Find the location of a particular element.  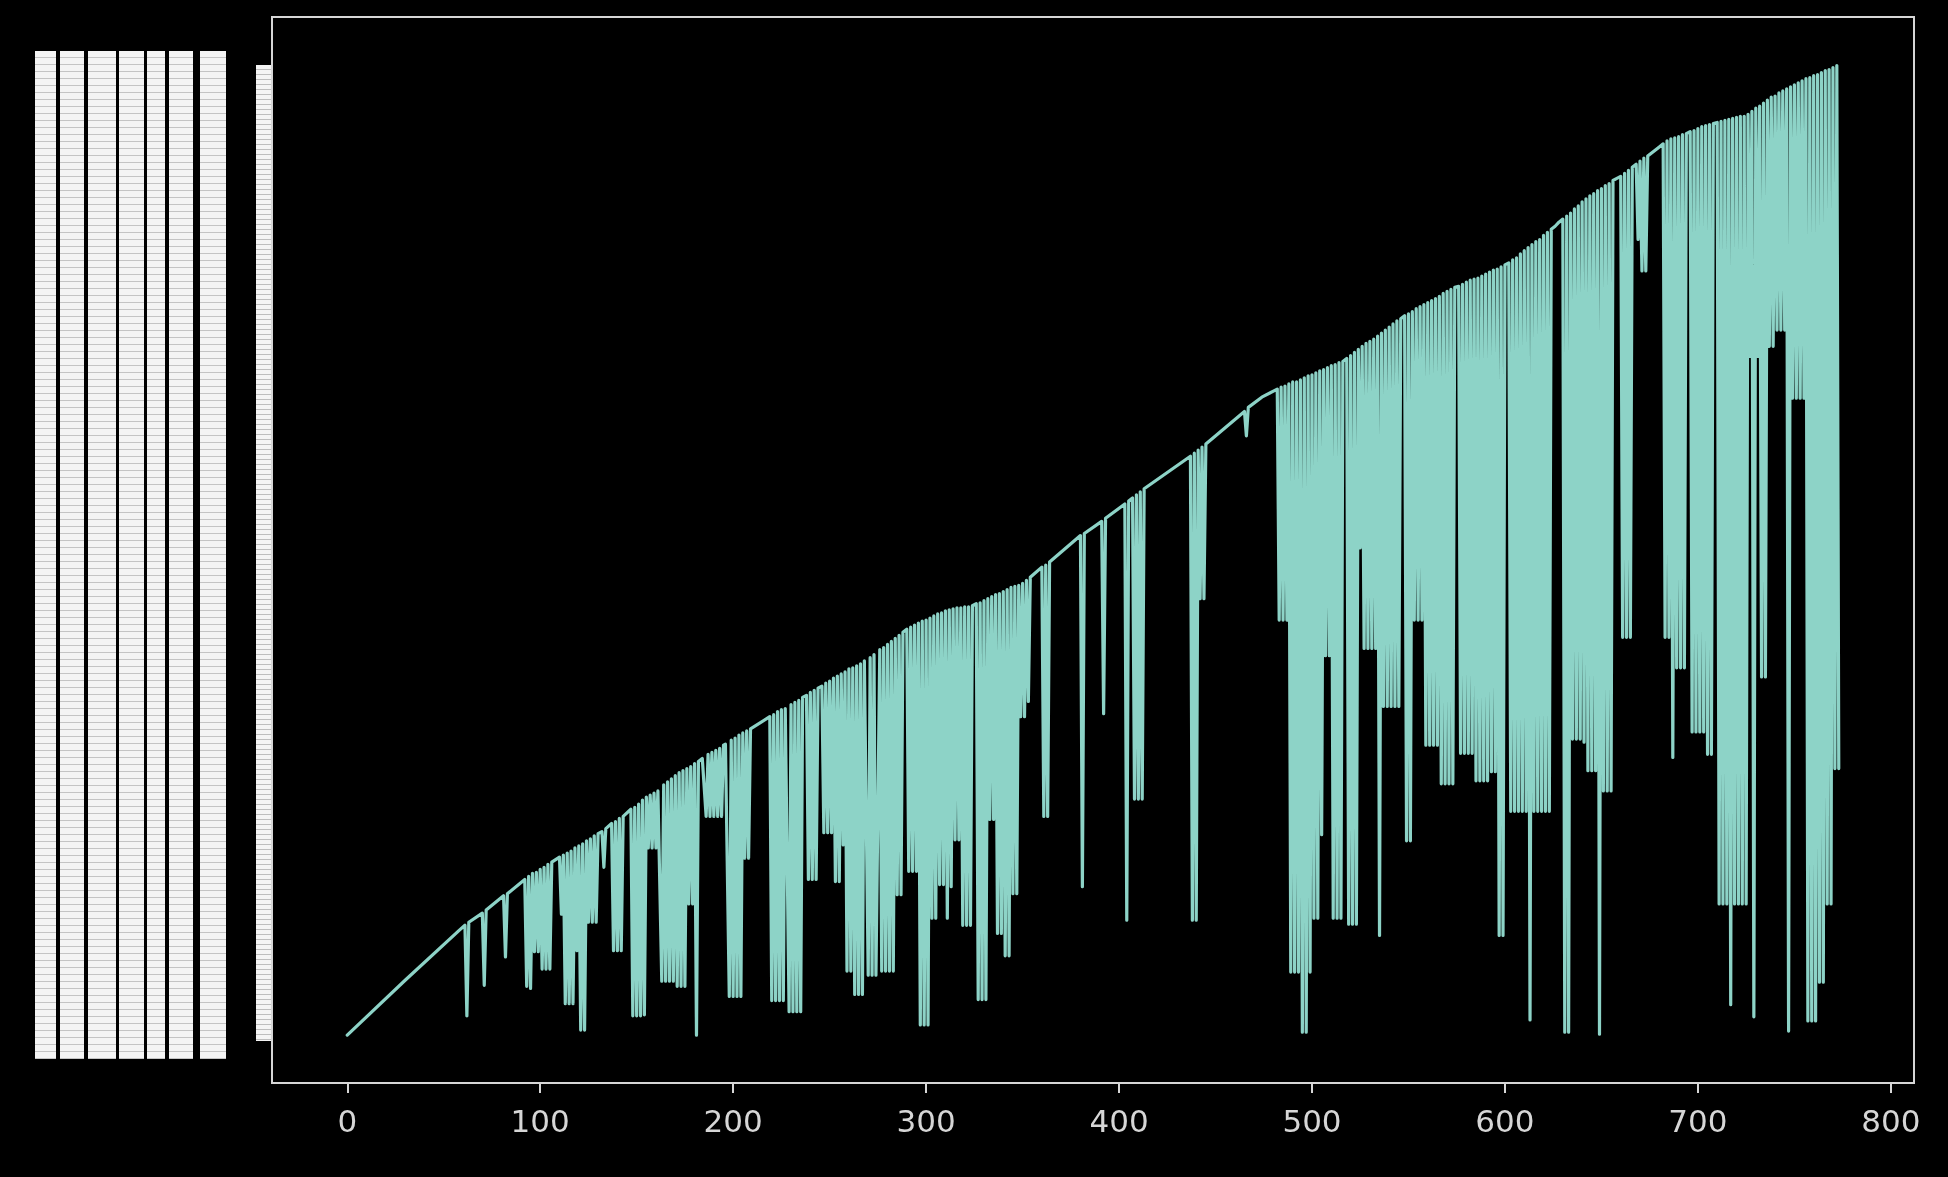

x-tick-label: 800 is located at coordinates (1891, 1120).